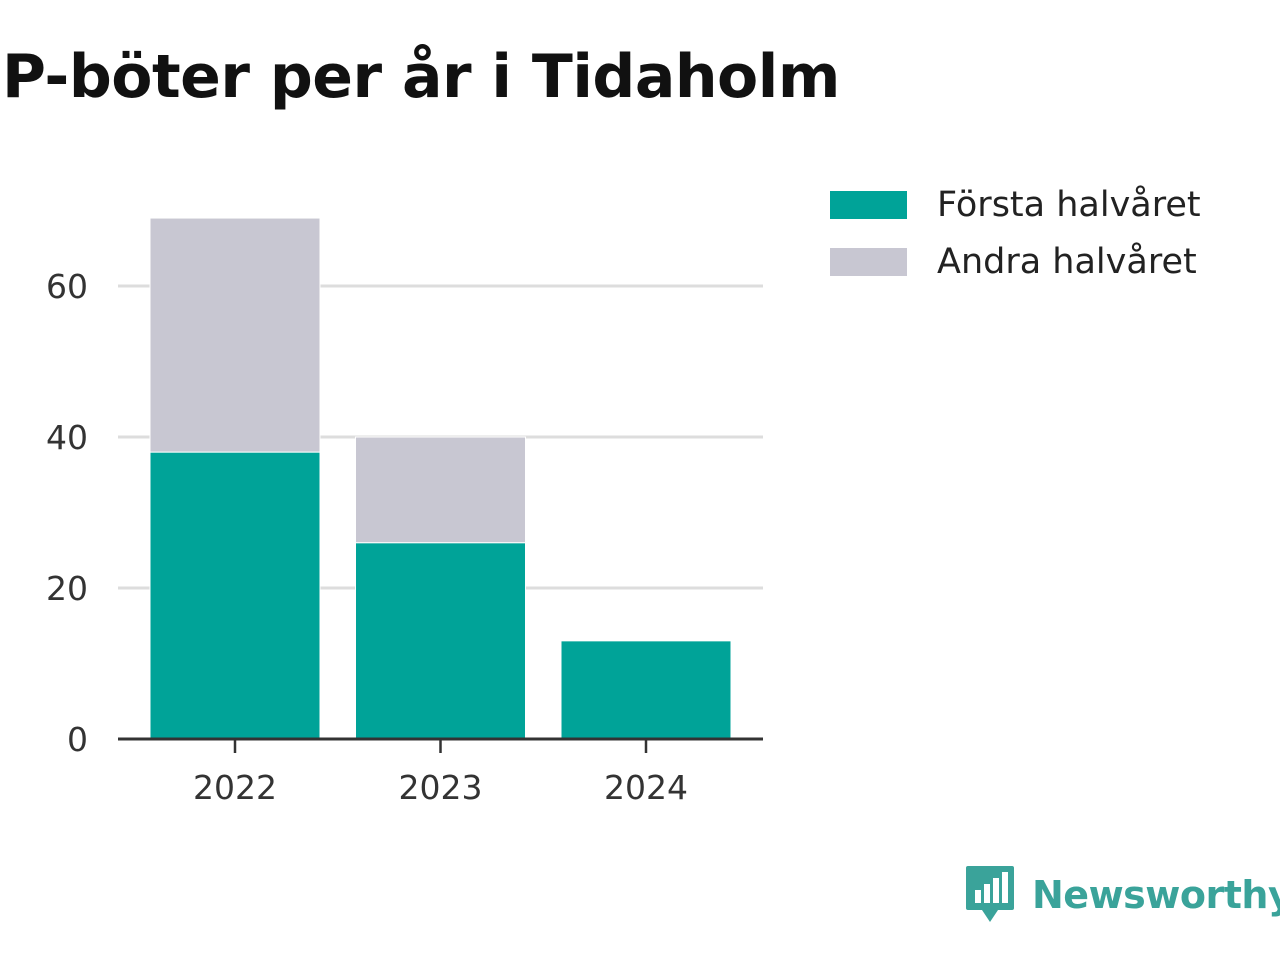 This screenshot has width=1280, height=960. What do you see at coordinates (77, 739) in the screenshot?
I see `y-tick-label-0: 0` at bounding box center [77, 739].